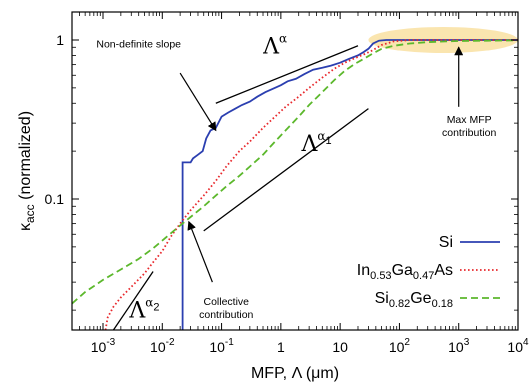 This screenshot has width=532, height=386. What do you see at coordinates (405, 272) in the screenshot?
I see `legend-label-1: In0.53Ga0.47As` at bounding box center [405, 272].